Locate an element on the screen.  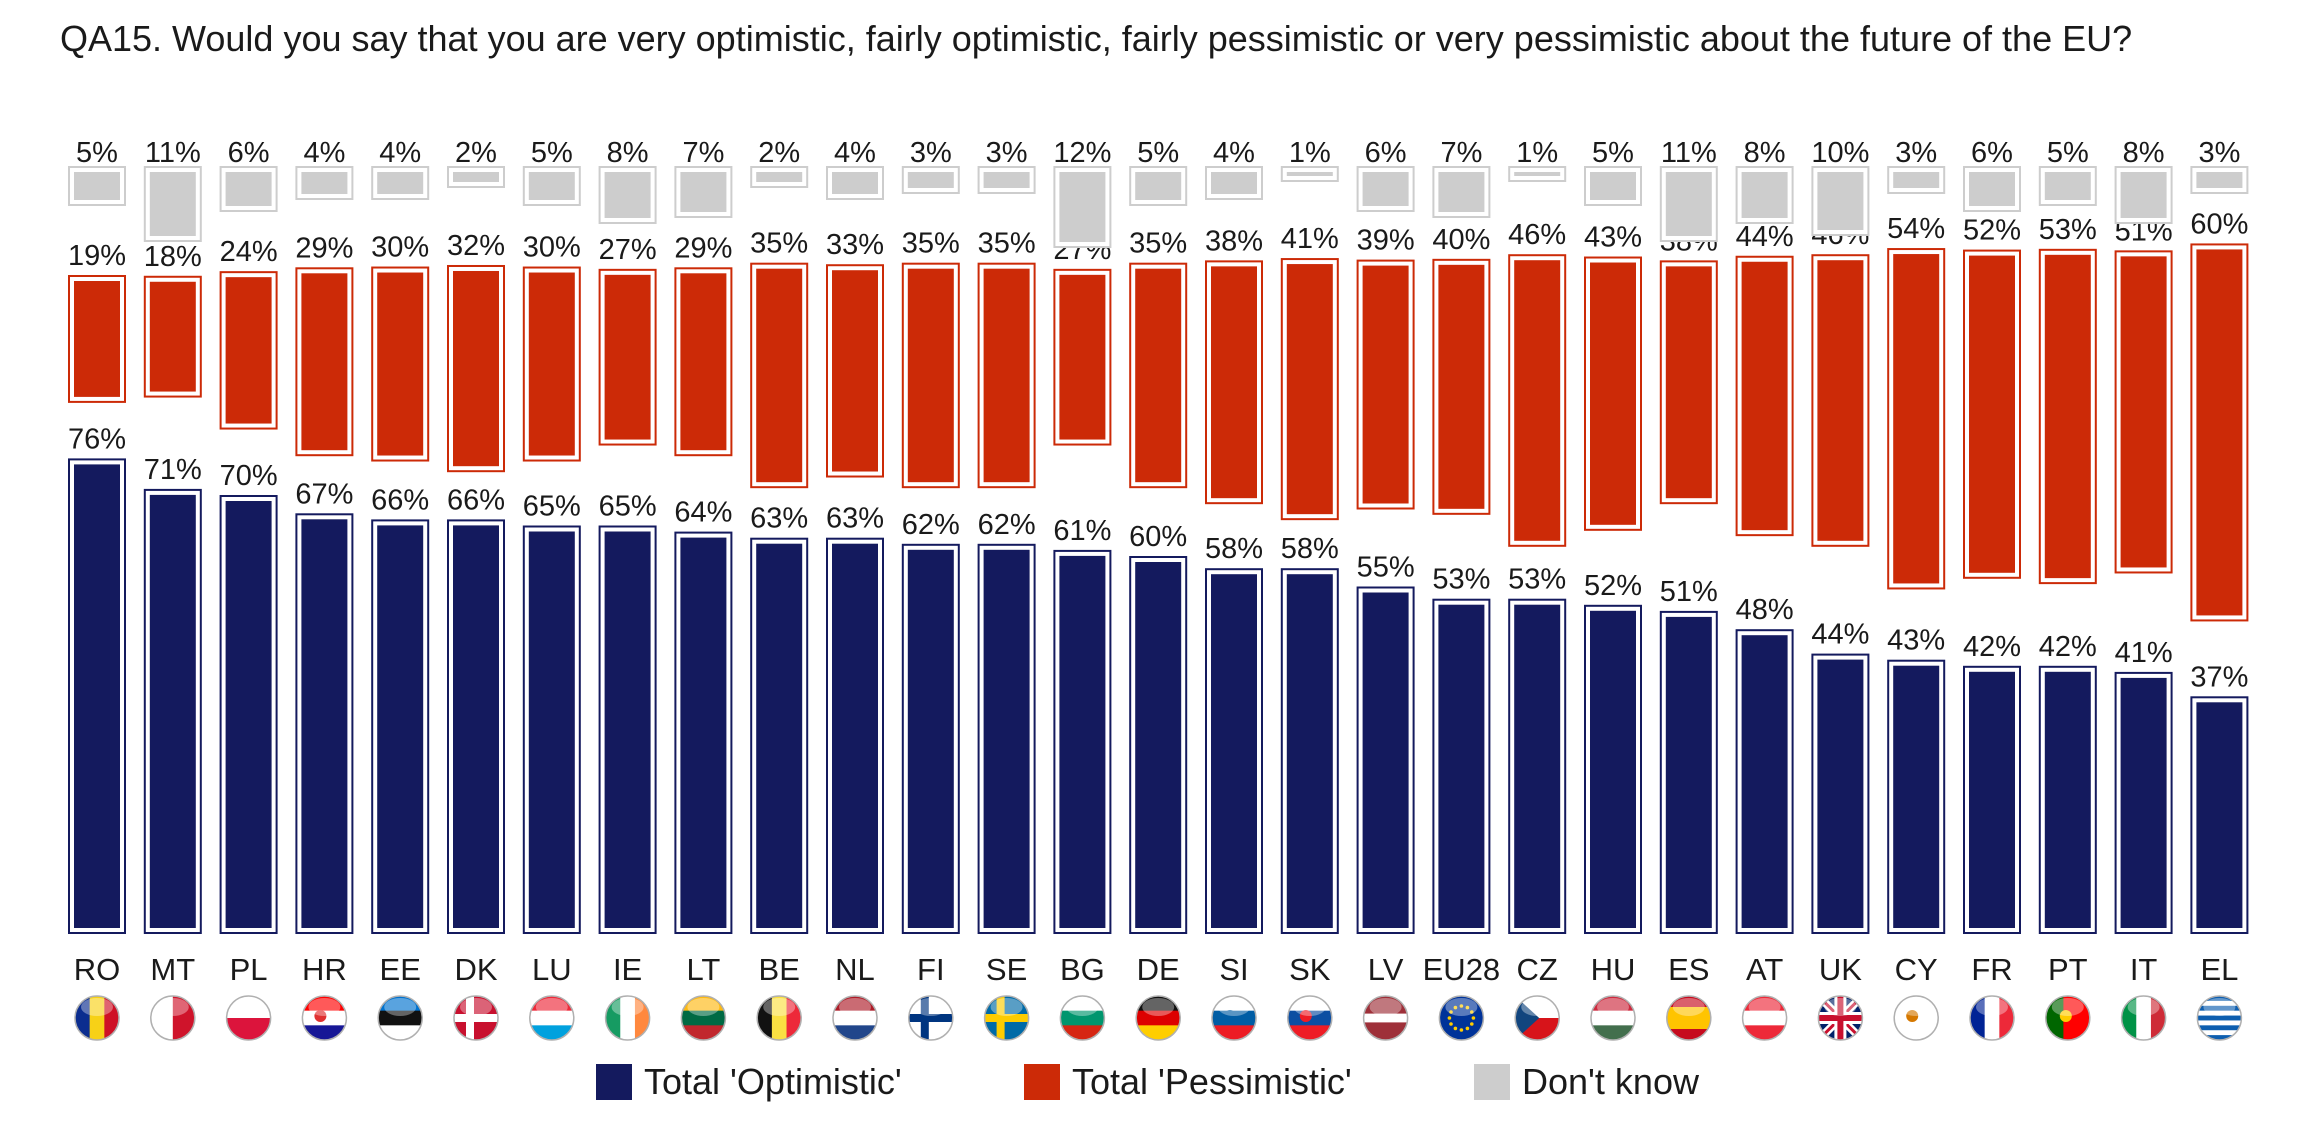
legend-item-optimistic: Total 'Optimistic' is located at coordinates (749, 1082).